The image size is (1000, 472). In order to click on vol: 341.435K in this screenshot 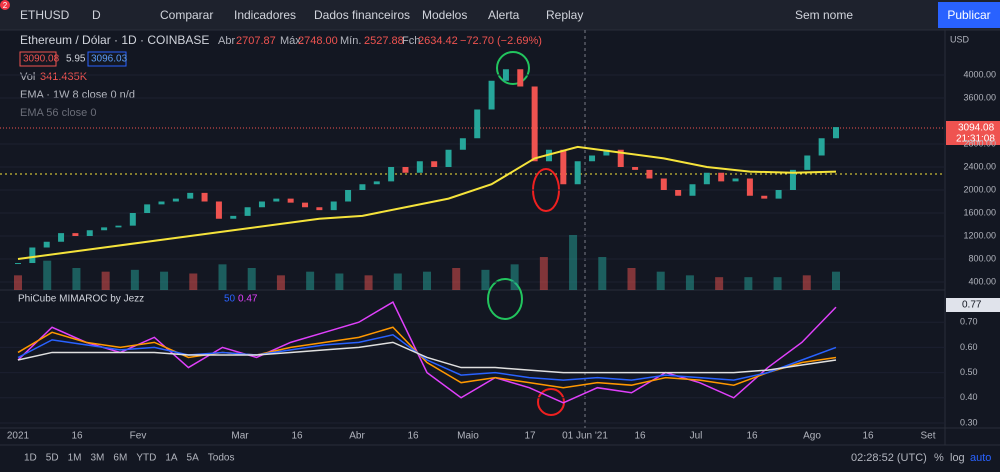, I will do `click(64, 77)`.